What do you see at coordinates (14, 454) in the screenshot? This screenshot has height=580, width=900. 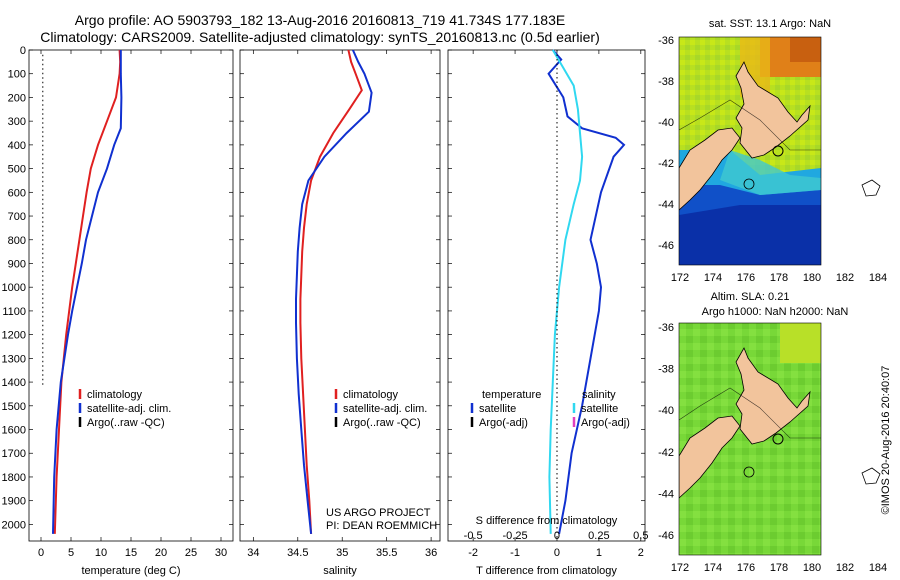 I see `depth-tick-label: 1700` at bounding box center [14, 454].